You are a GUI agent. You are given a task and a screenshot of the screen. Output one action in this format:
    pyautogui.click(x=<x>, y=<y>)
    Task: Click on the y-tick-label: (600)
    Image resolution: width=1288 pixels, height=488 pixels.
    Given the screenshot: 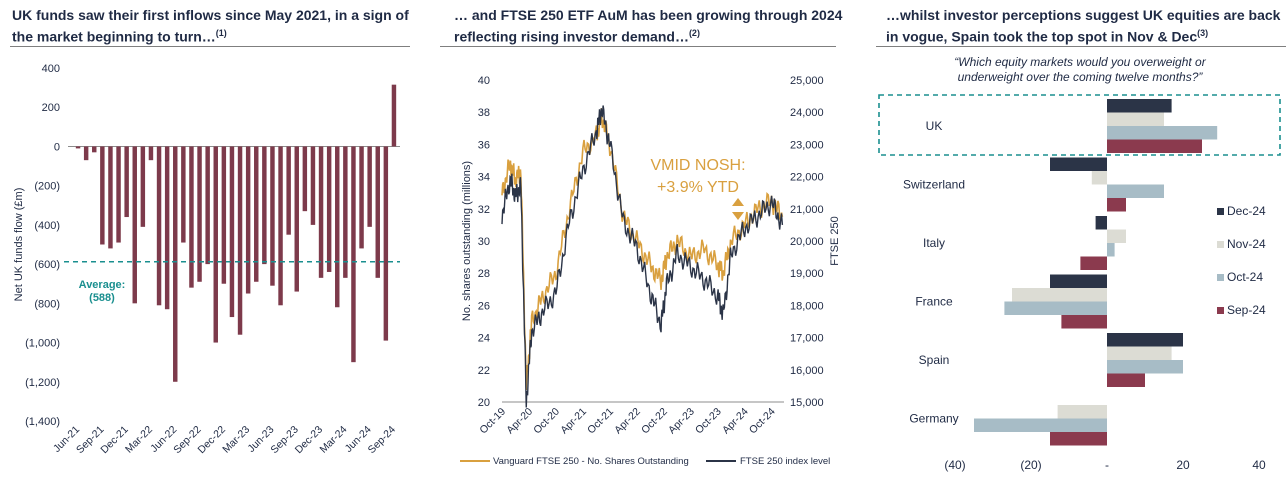 What is the action you would take?
    pyautogui.click(x=47, y=265)
    